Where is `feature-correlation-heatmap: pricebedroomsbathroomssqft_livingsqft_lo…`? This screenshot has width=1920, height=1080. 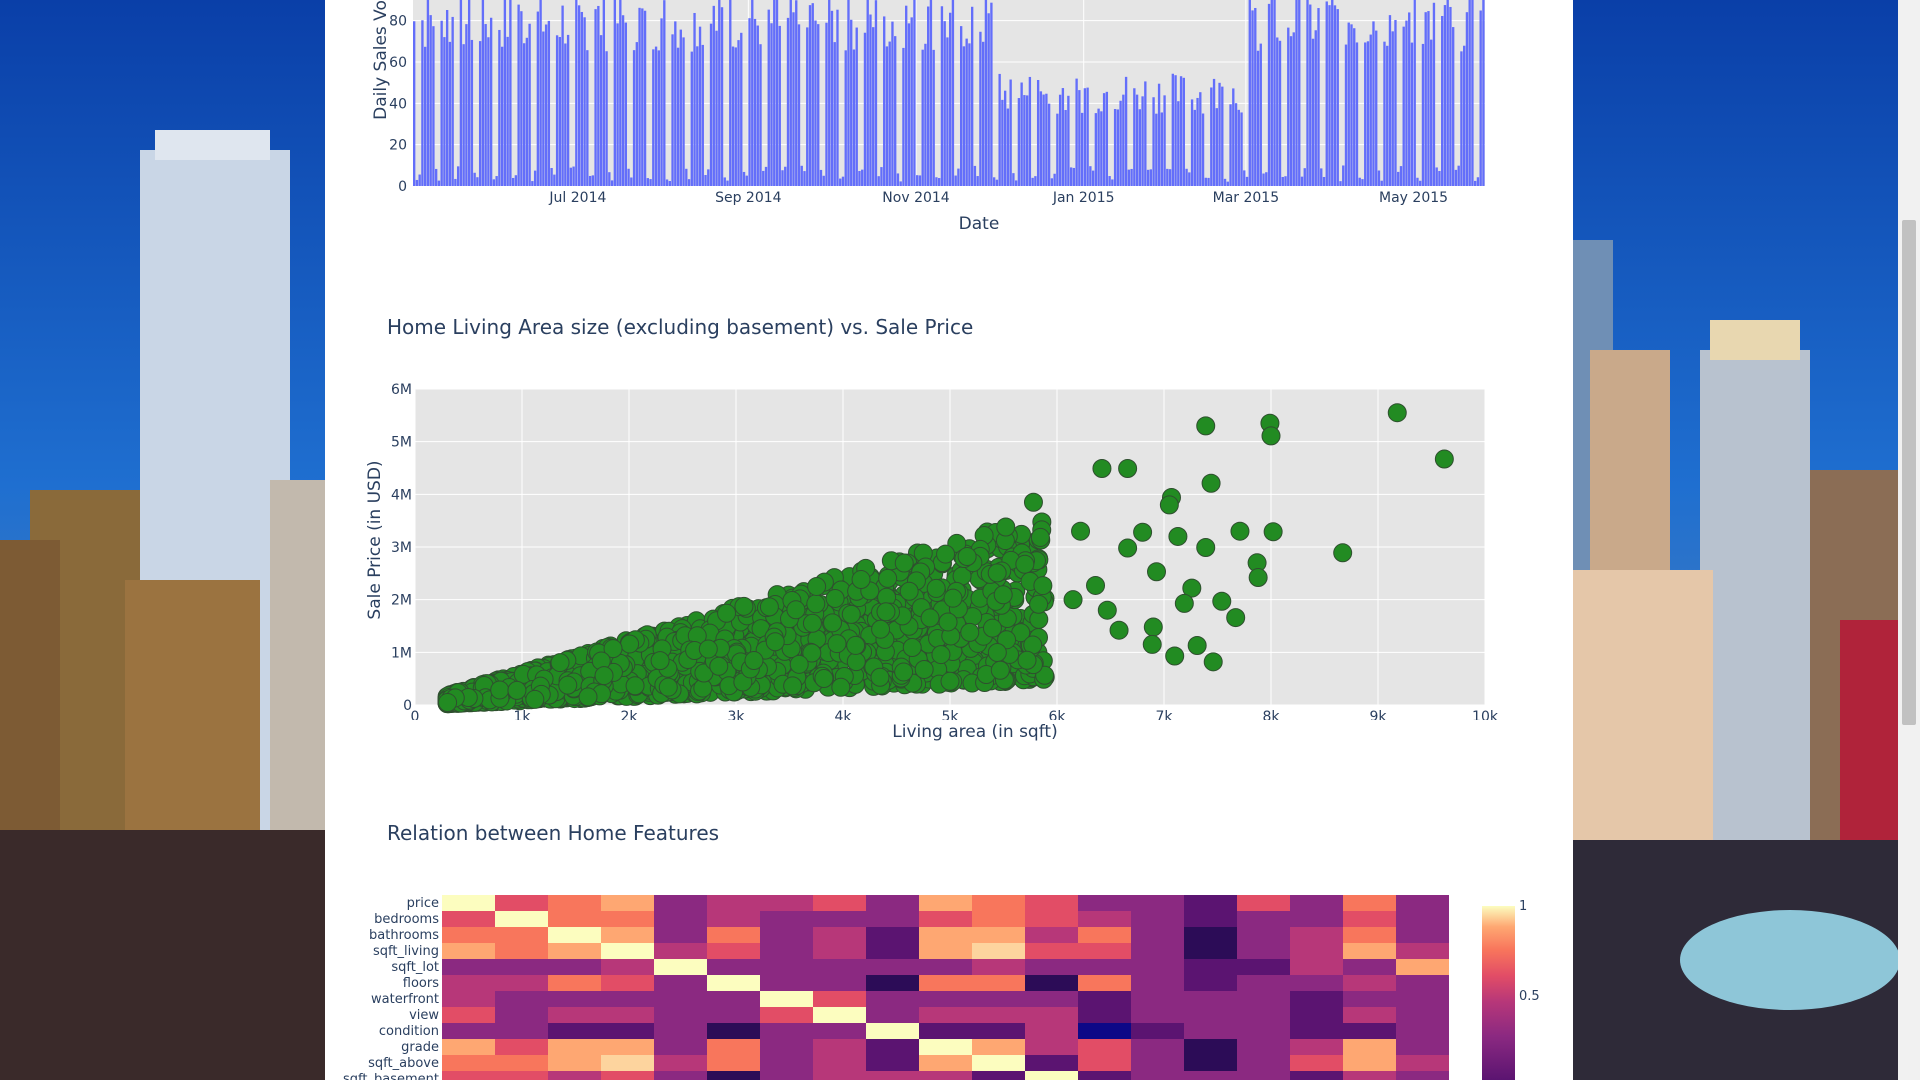 feature-correlation-heatmap: pricebedroomsbathroomssqft_livingsqft_lo… is located at coordinates (941, 987).